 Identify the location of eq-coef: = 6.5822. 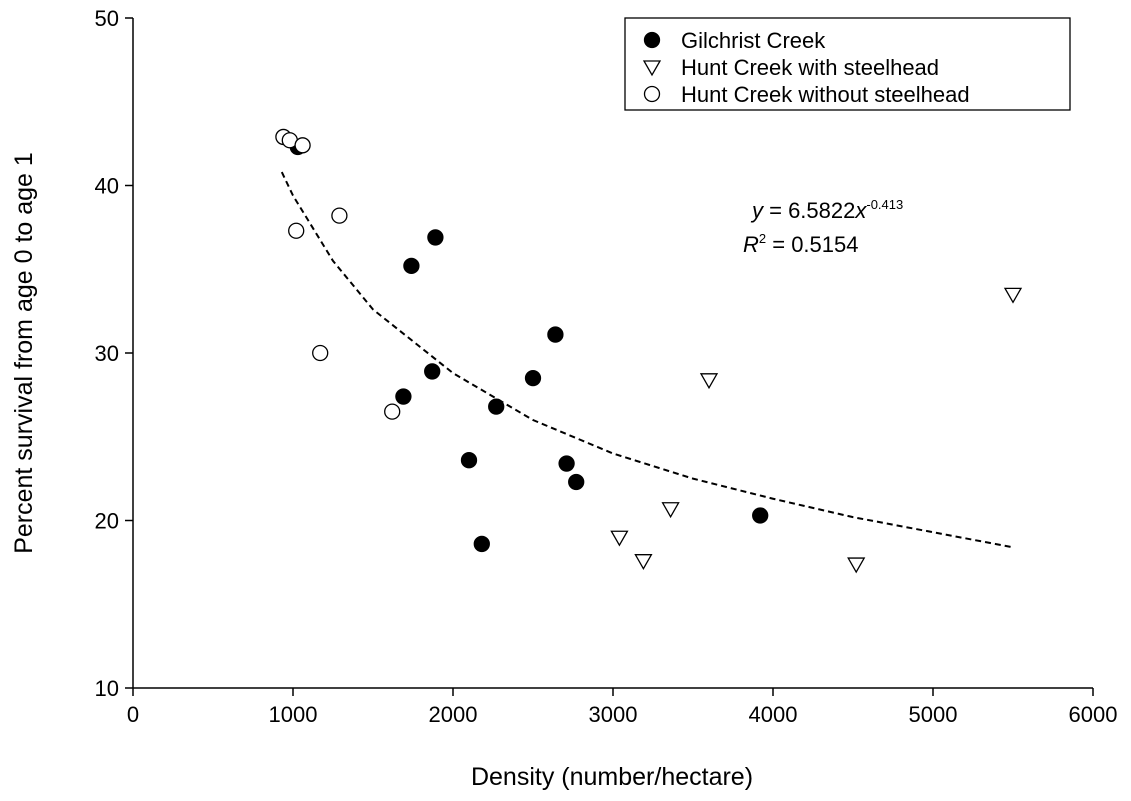
(809, 210).